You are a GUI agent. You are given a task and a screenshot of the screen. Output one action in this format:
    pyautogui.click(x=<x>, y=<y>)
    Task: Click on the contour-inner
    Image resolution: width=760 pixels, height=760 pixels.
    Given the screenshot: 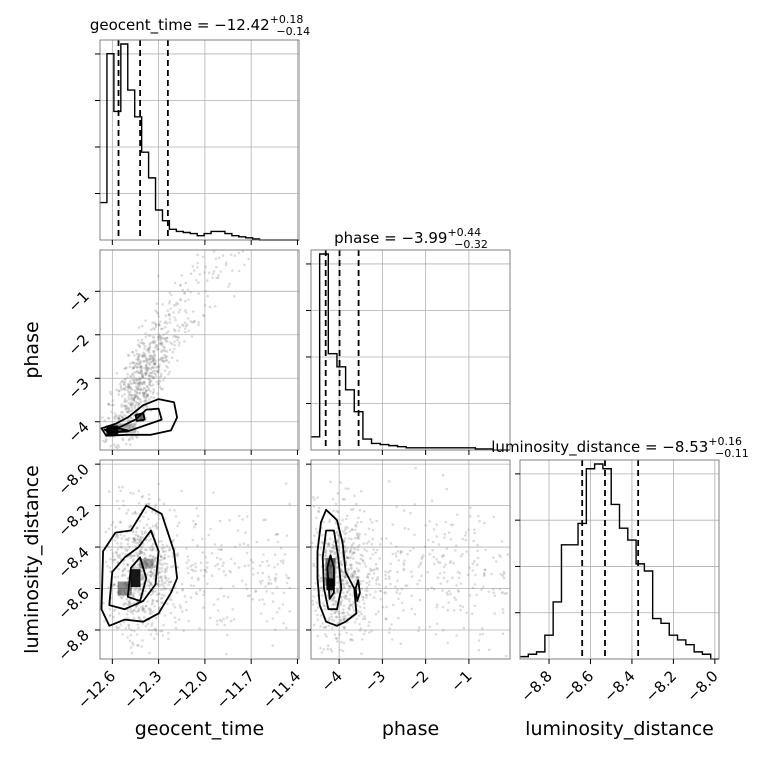 What is the action you would take?
    pyautogui.click(x=117, y=430)
    